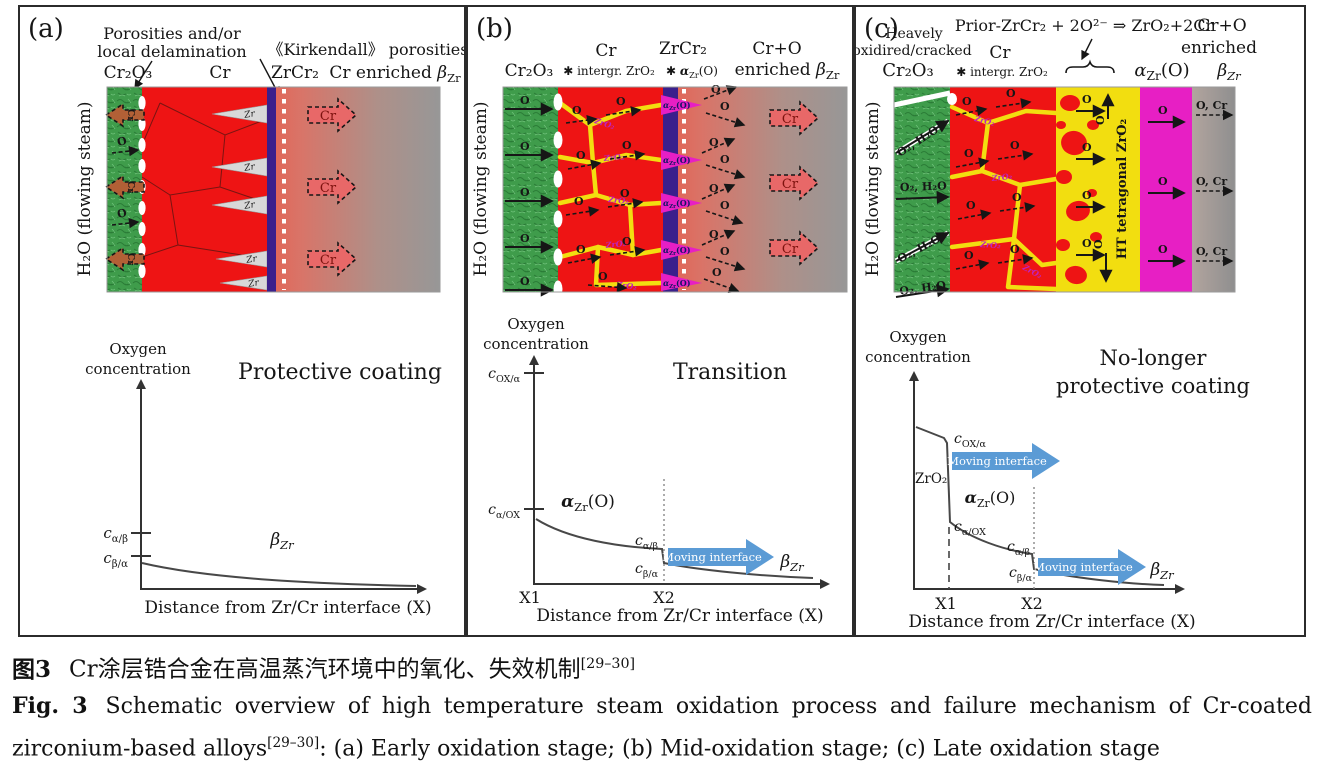 The image size is (1323, 771). What do you see at coordinates (723, 188) in the screenshot?
I see `o-fan-arrows-beta-layer: O O O O O O O O O` at bounding box center [723, 188].